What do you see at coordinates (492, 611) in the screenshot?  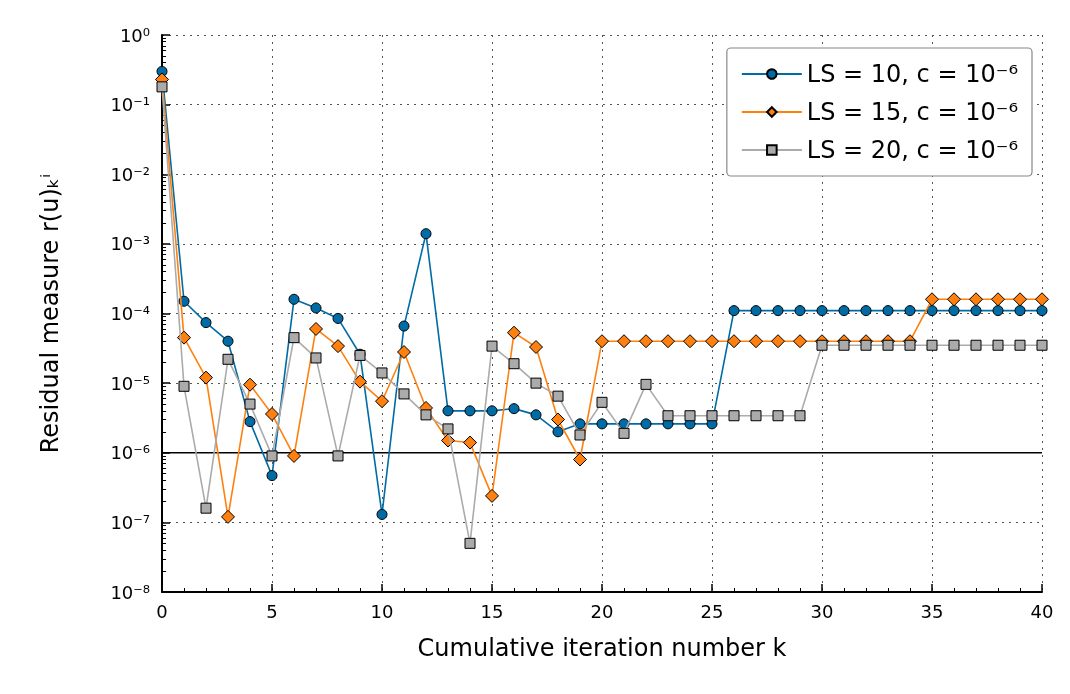 I see `x-tick-label: 15` at bounding box center [492, 611].